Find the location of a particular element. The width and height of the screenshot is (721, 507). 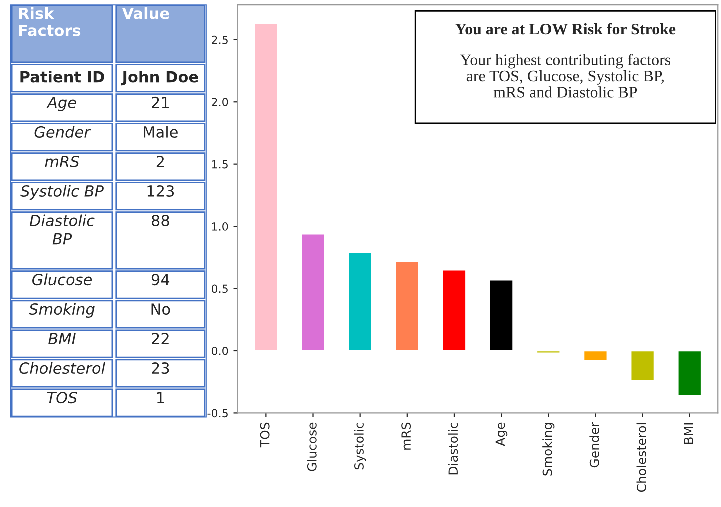

y-tick-label: 1.5 is located at coordinates (220, 164).